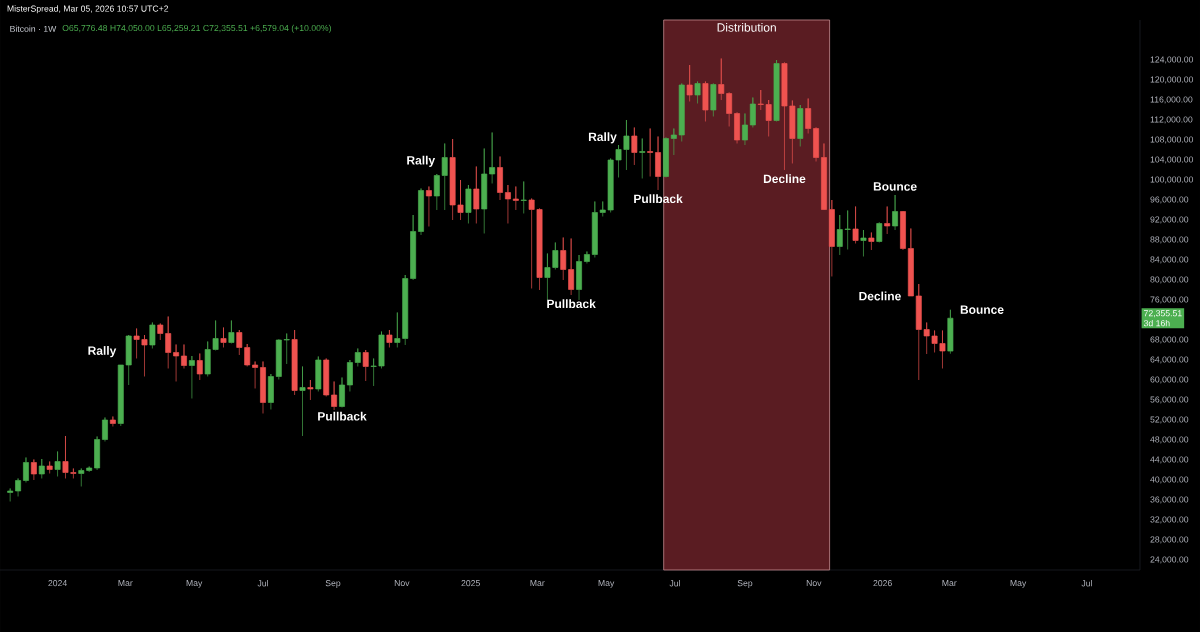  Describe the element at coordinates (1169, 300) in the screenshot. I see `y-tick-label: 76,000.00` at that location.